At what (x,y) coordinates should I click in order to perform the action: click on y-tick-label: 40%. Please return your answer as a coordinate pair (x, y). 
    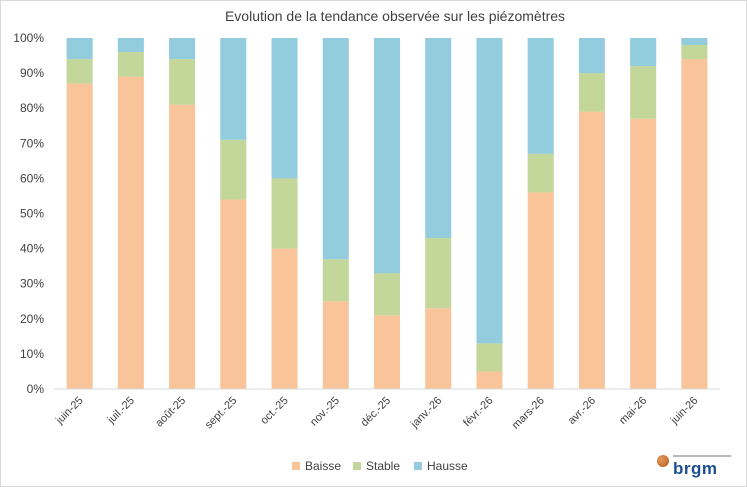
    Looking at the image, I should click on (32, 249).